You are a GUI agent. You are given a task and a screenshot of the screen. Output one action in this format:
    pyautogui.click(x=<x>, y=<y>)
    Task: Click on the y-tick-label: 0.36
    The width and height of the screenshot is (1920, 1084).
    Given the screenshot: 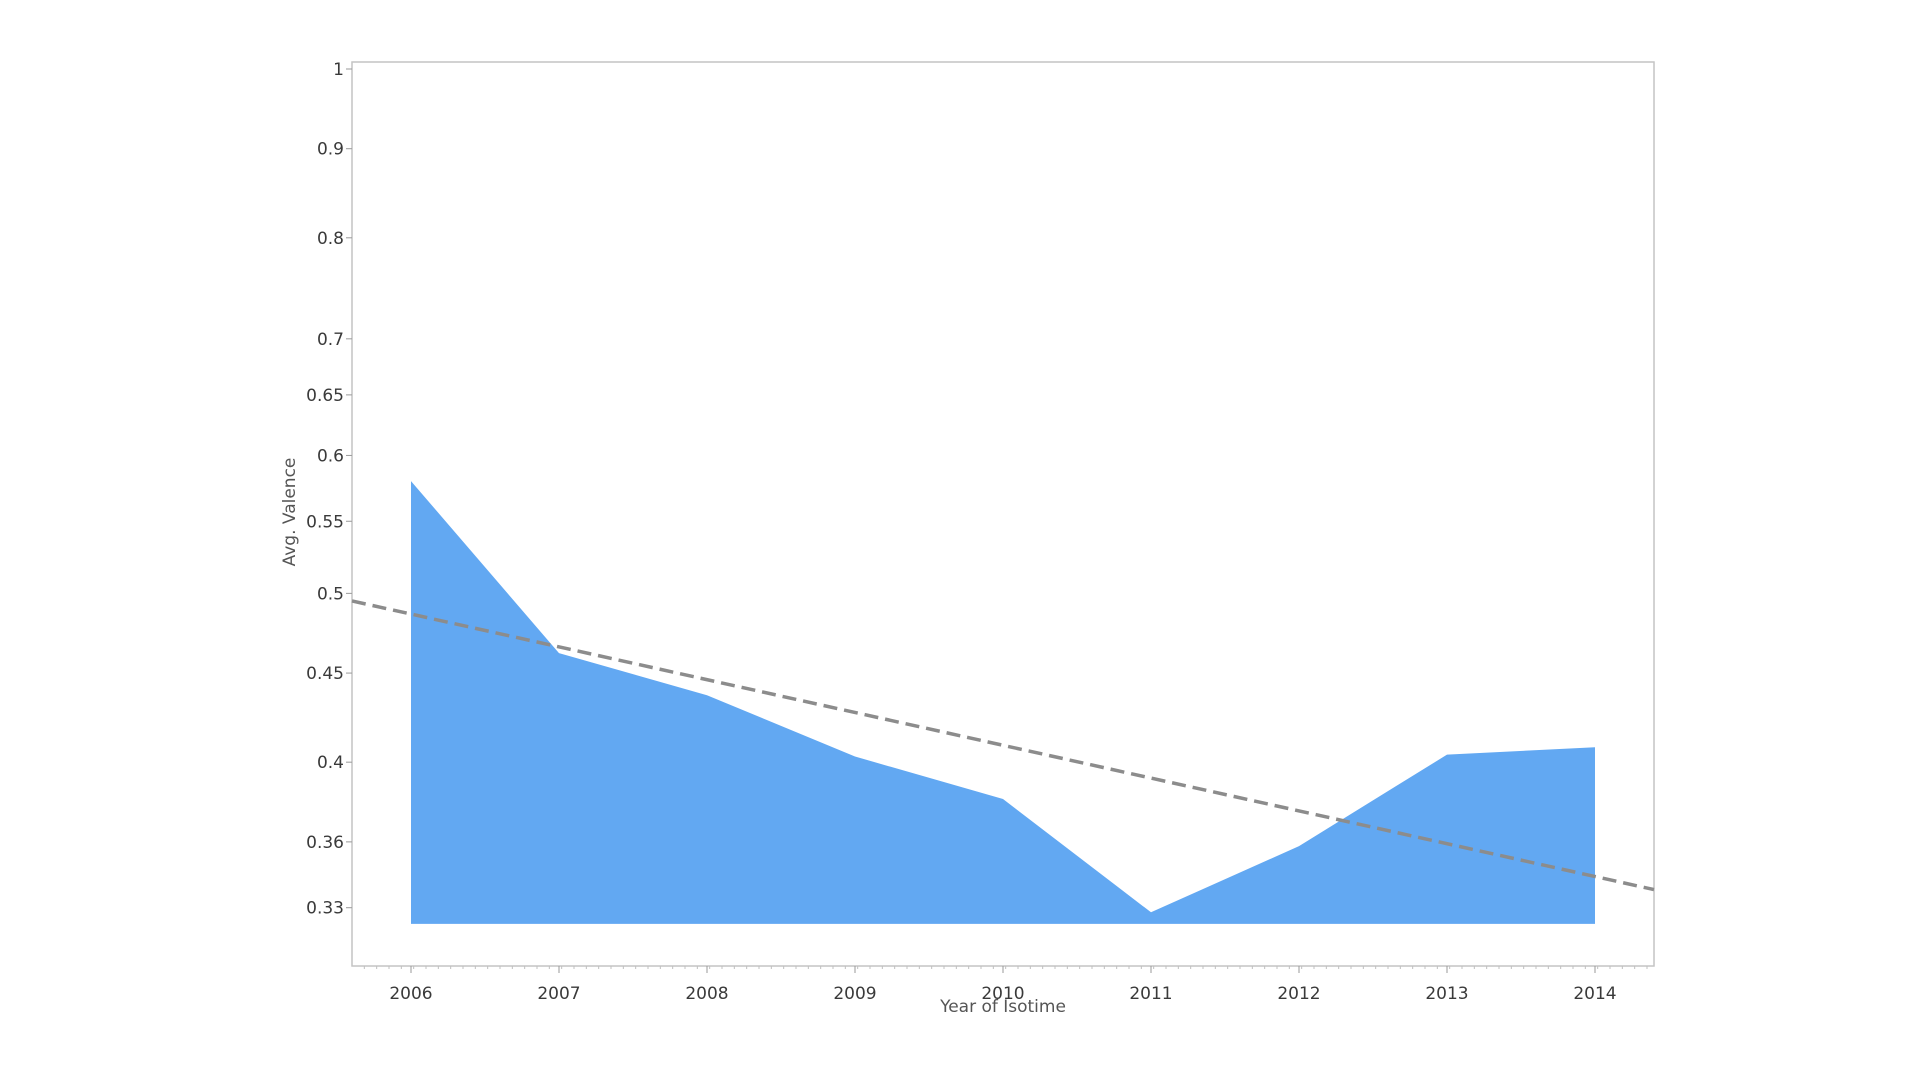 What is the action you would take?
    pyautogui.click(x=325, y=843)
    